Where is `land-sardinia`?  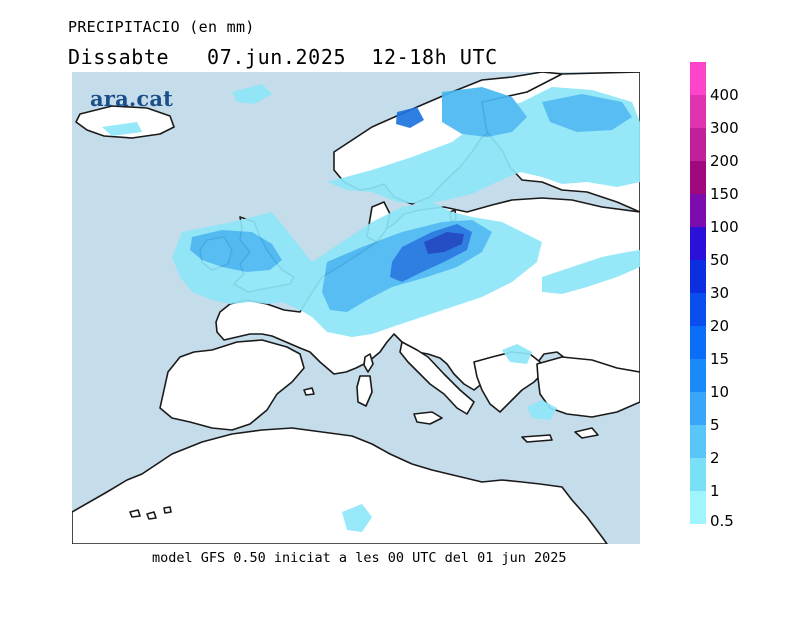 land-sardinia is located at coordinates (364, 391).